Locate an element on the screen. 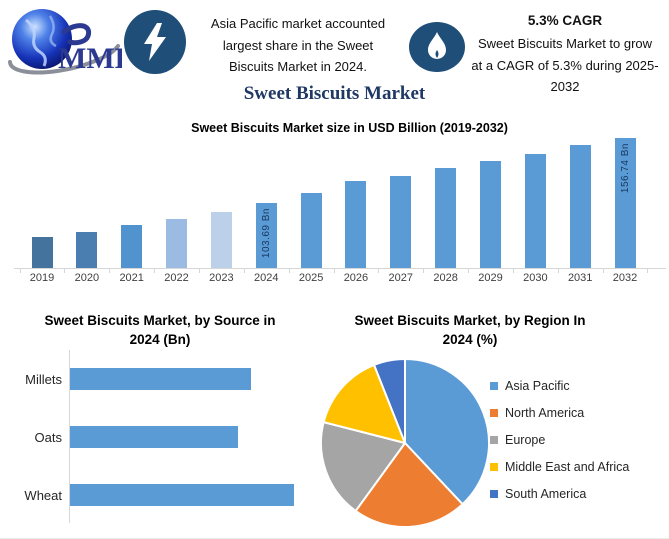 Image resolution: width=669 pixels, height=539 pixels. bar-wheat is located at coordinates (182, 495).